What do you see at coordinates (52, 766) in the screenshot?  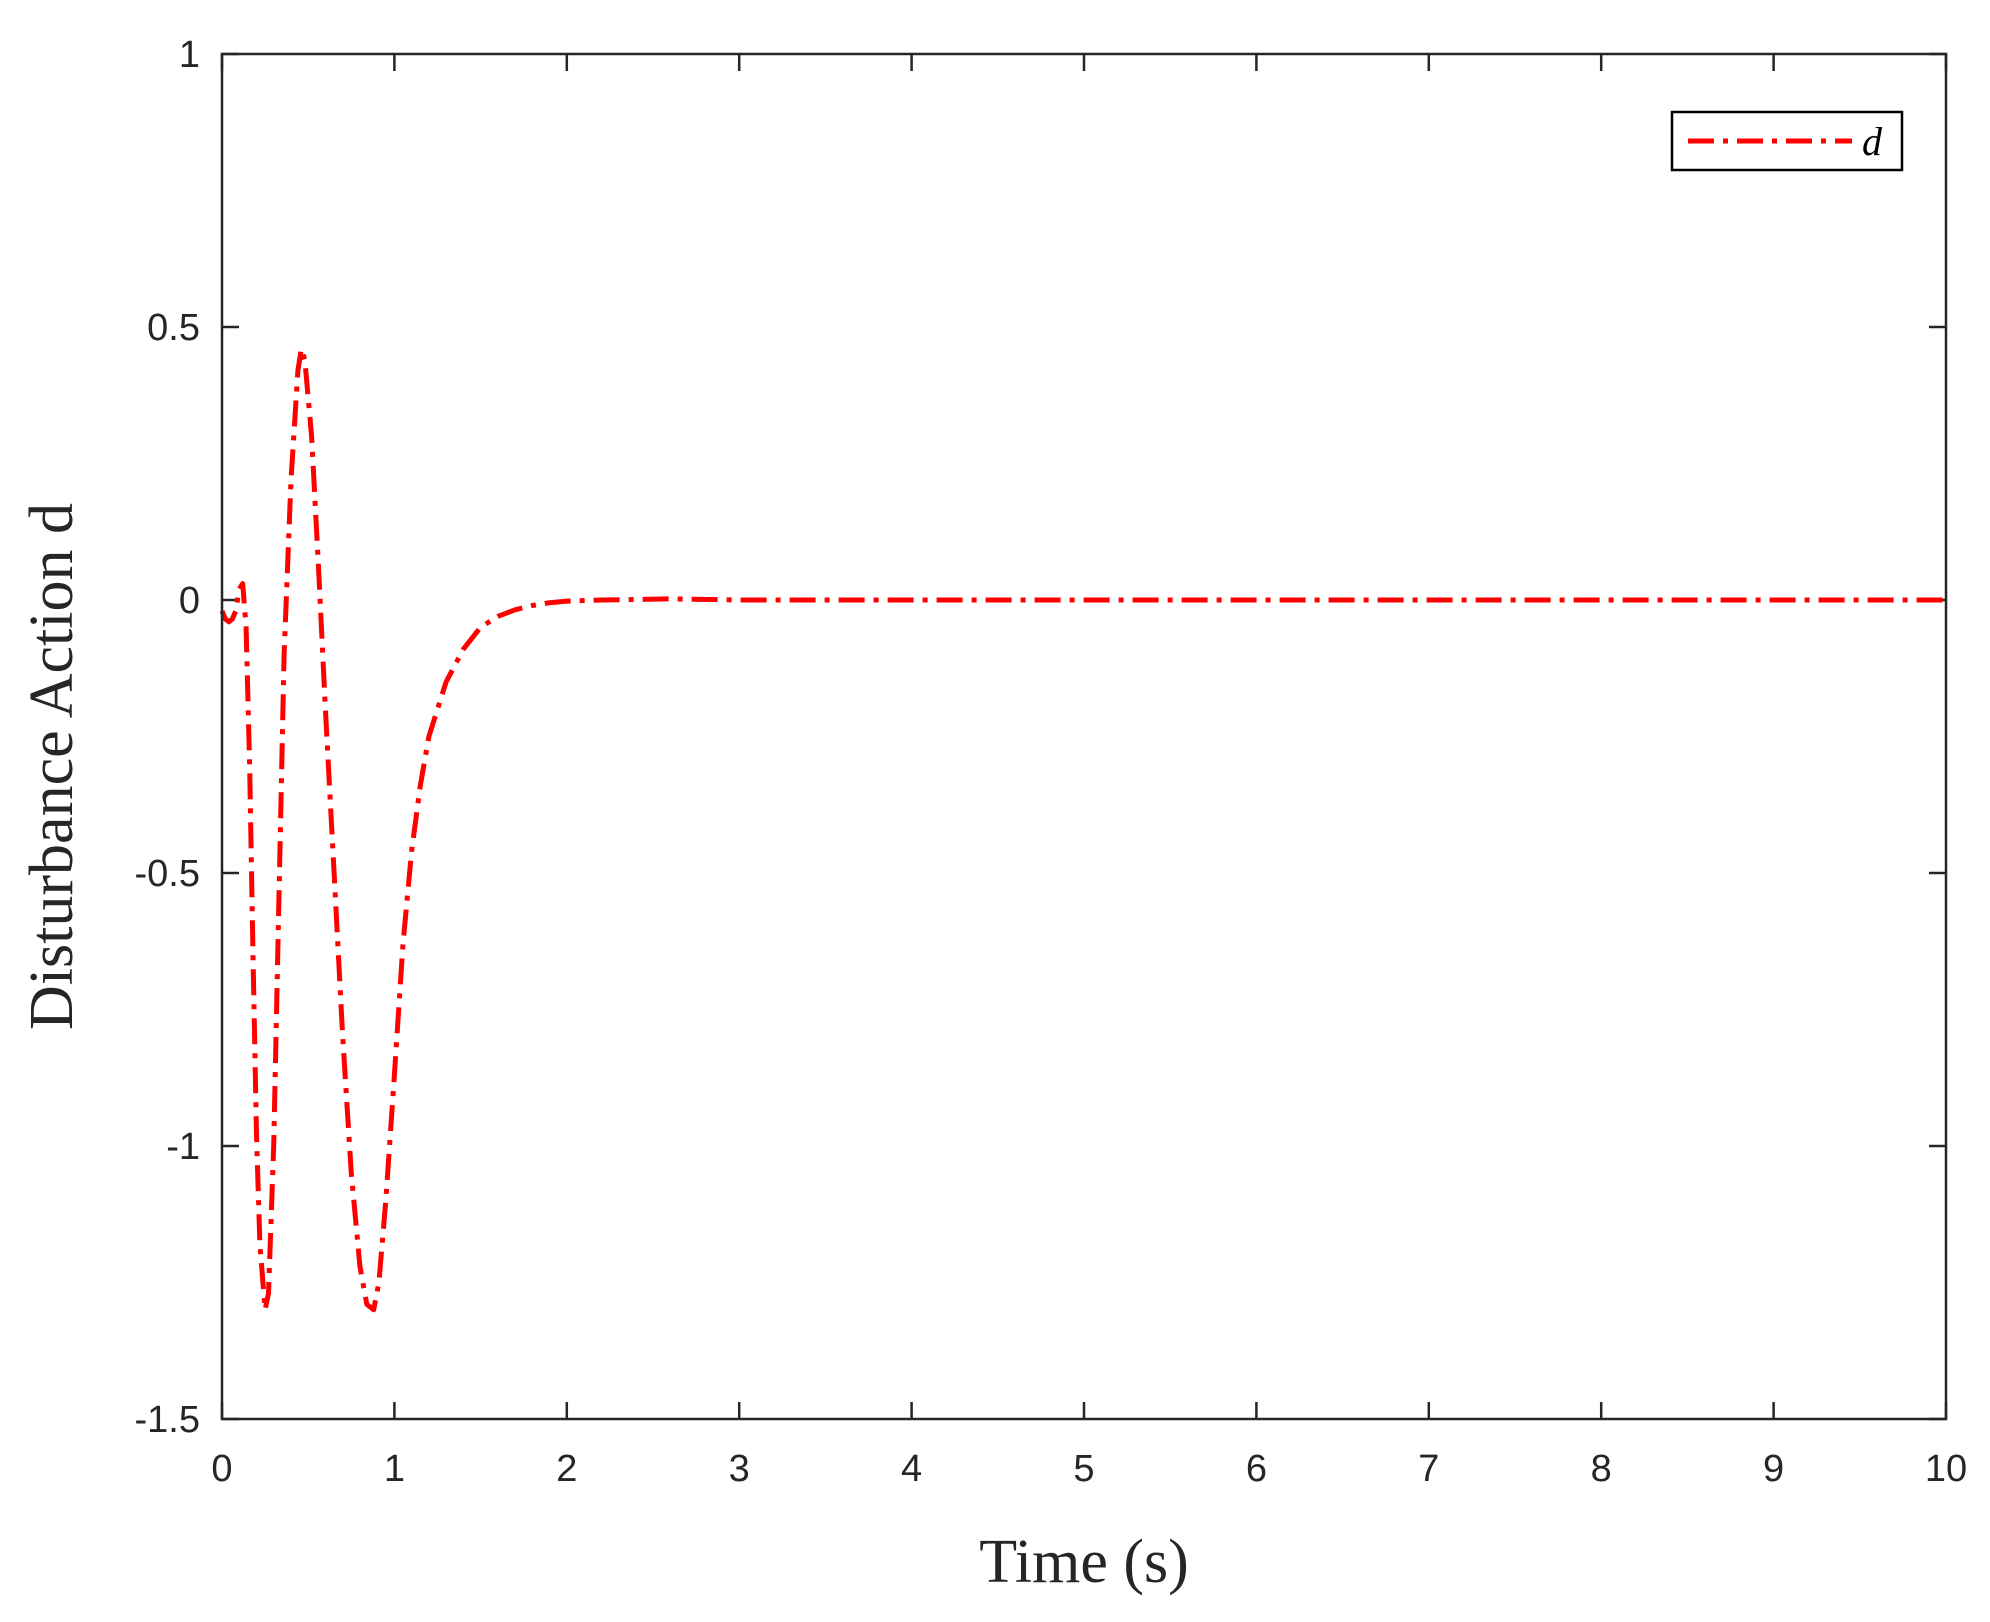 I see `y-axis-title: Disturbance Action d` at bounding box center [52, 766].